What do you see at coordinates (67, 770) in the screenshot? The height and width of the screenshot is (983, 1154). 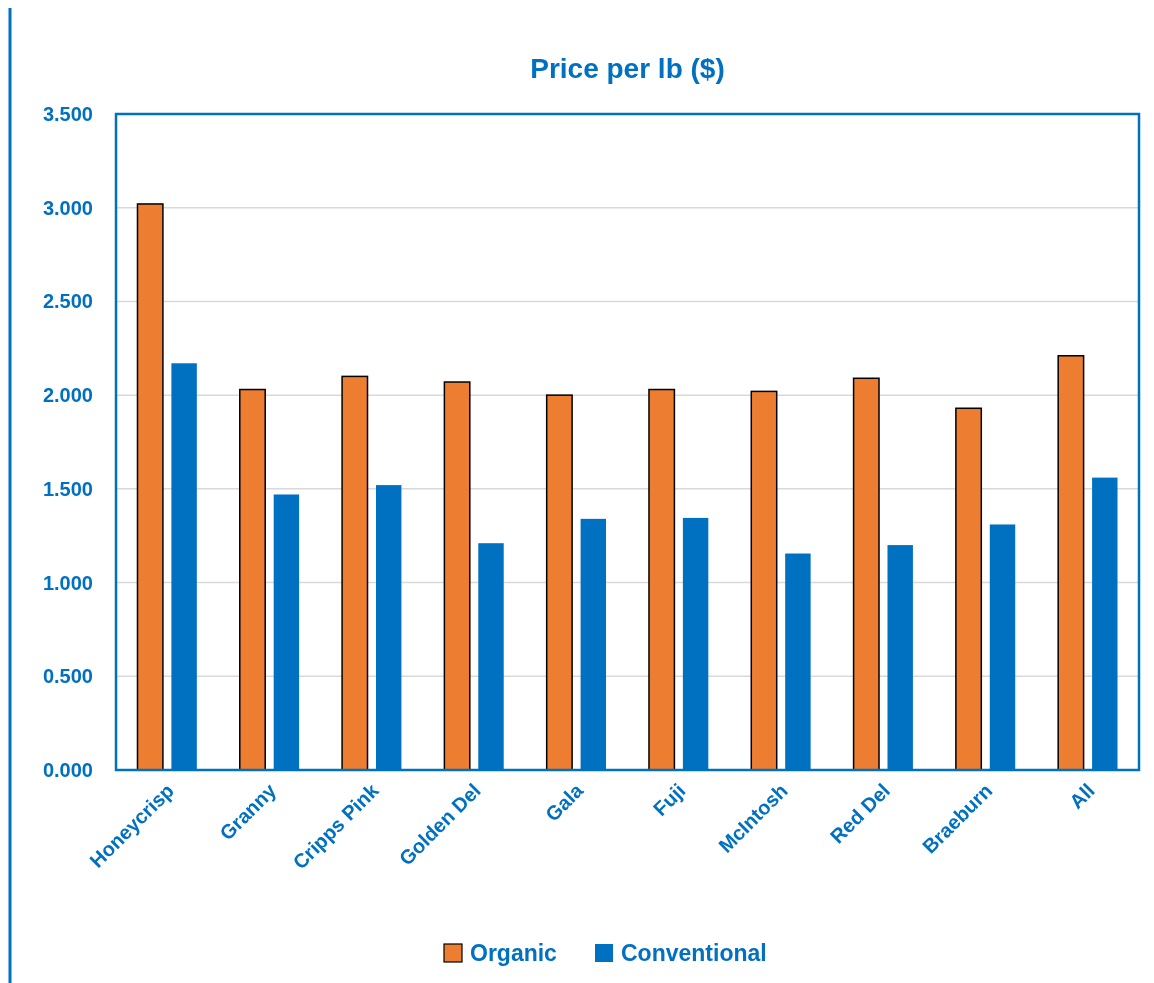 I see `y-tick-label: 0.000` at bounding box center [67, 770].